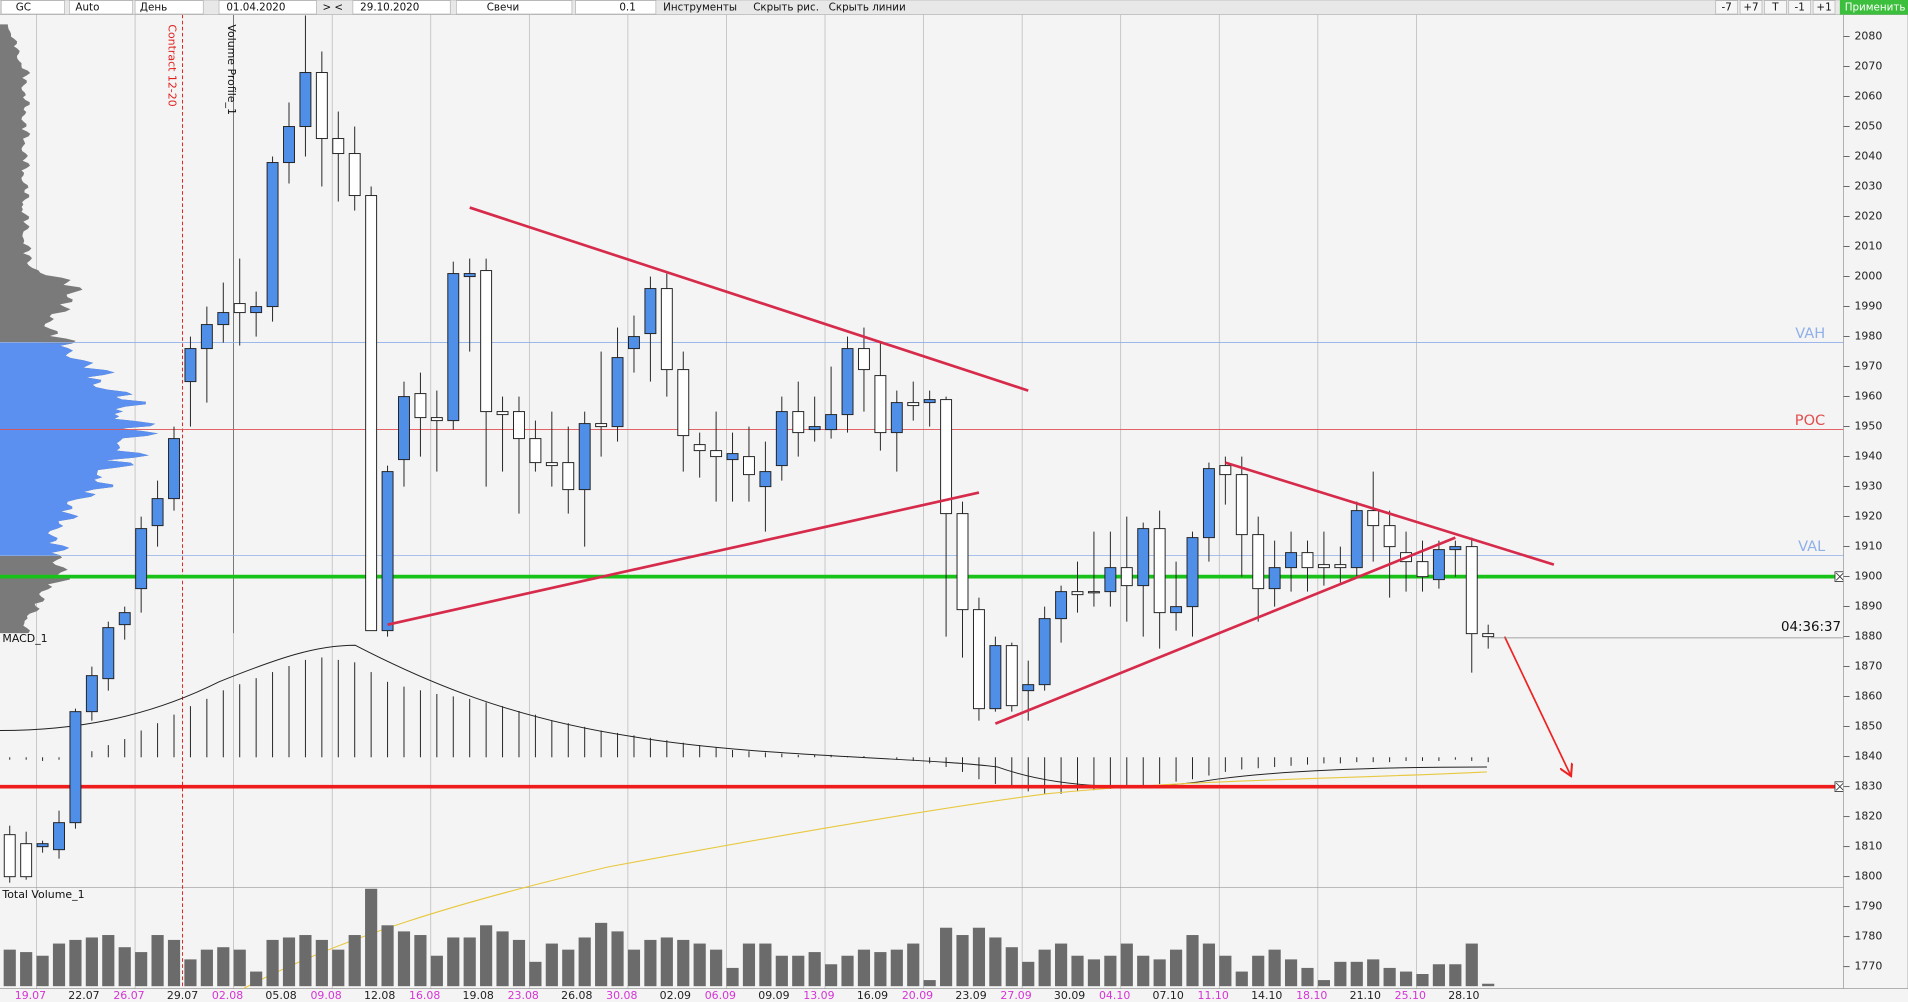 The height and width of the screenshot is (1002, 1908). What do you see at coordinates (700, 7) in the screenshot?
I see `tools: Инструменты` at bounding box center [700, 7].